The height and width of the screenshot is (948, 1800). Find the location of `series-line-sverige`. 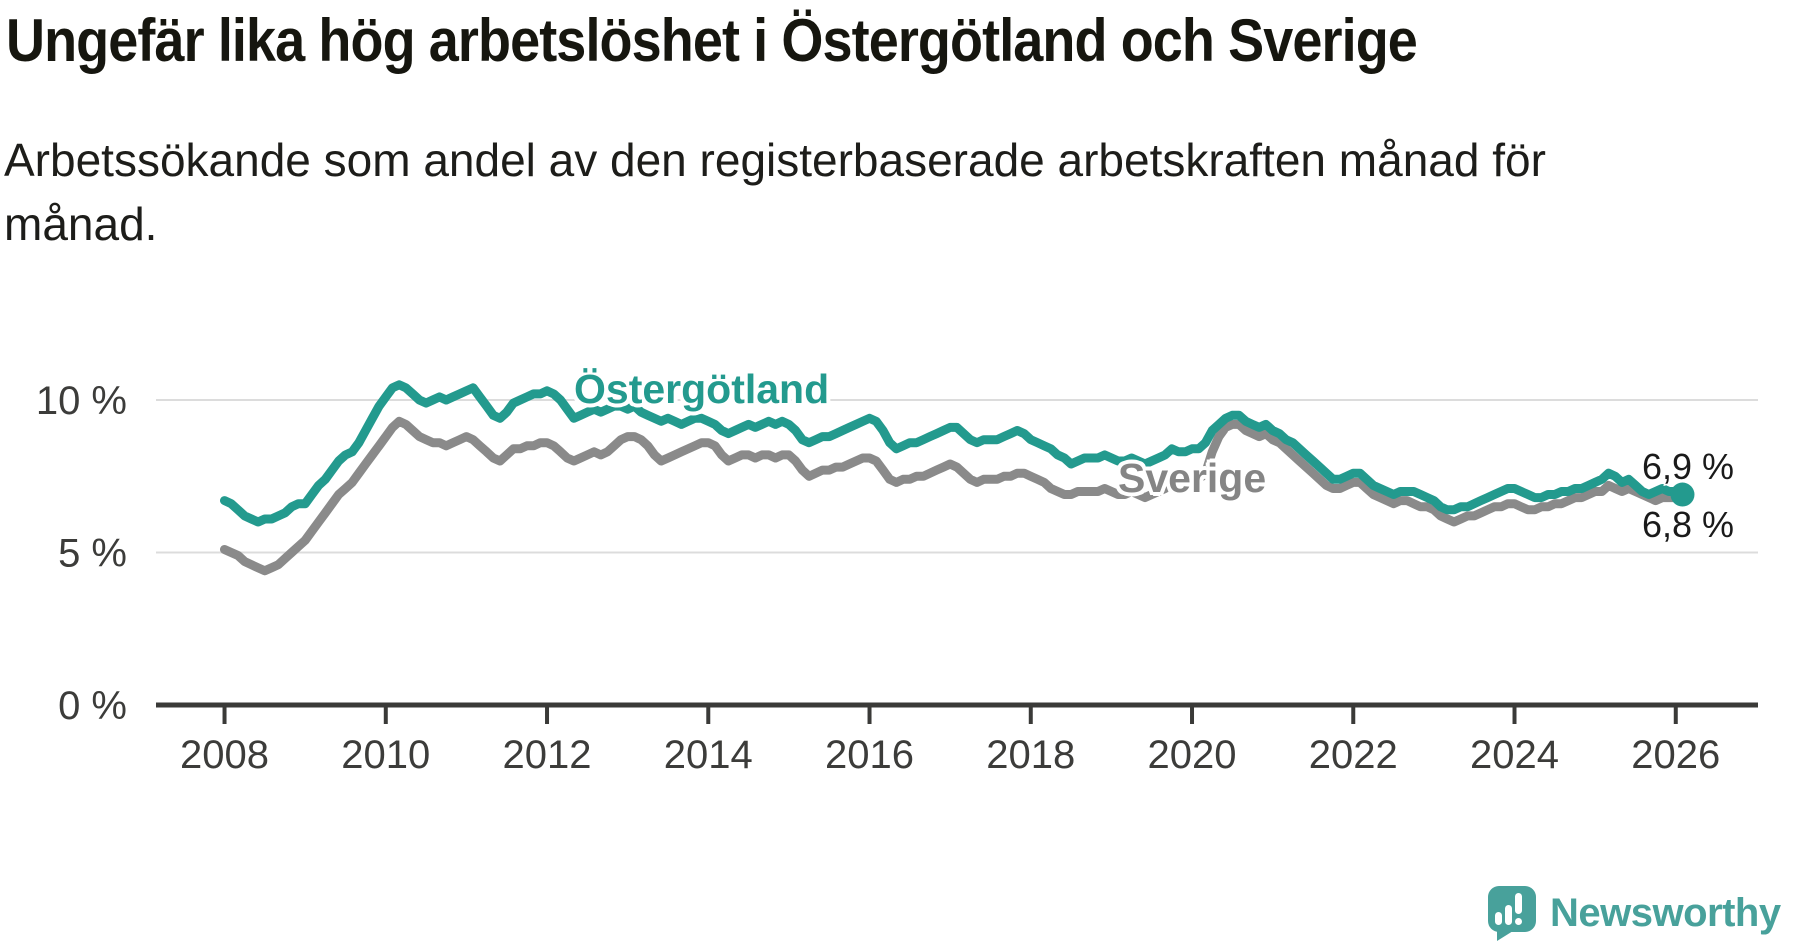

series-line-sverige is located at coordinates (953, 496).